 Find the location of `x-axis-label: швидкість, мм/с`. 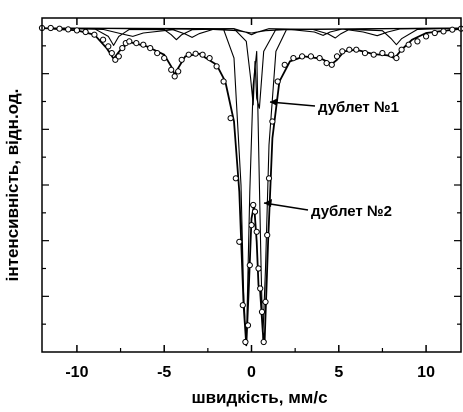

x-axis-label: швидкість, мм/с is located at coordinates (259, 397).